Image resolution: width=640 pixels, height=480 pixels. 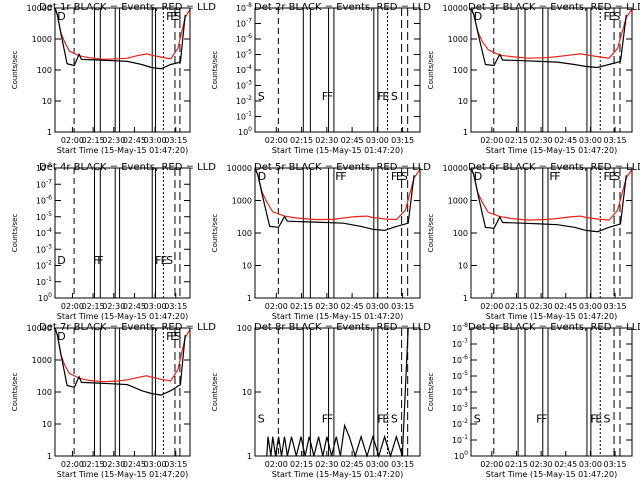 What do you see at coordinates (44, 167) in the screenshot?
I see `y-tick-label: 10⁻⁸` at bounding box center [44, 167].